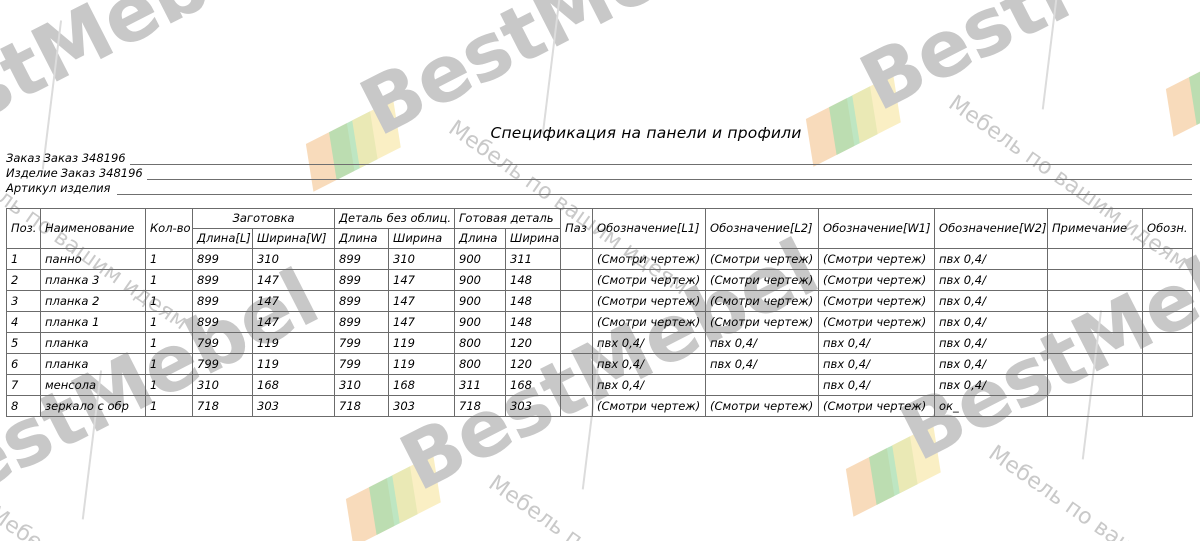 The height and width of the screenshot is (541, 1200). Describe the element at coordinates (480, 406) in the screenshot. I see `cell-fin-length: 718` at that location.